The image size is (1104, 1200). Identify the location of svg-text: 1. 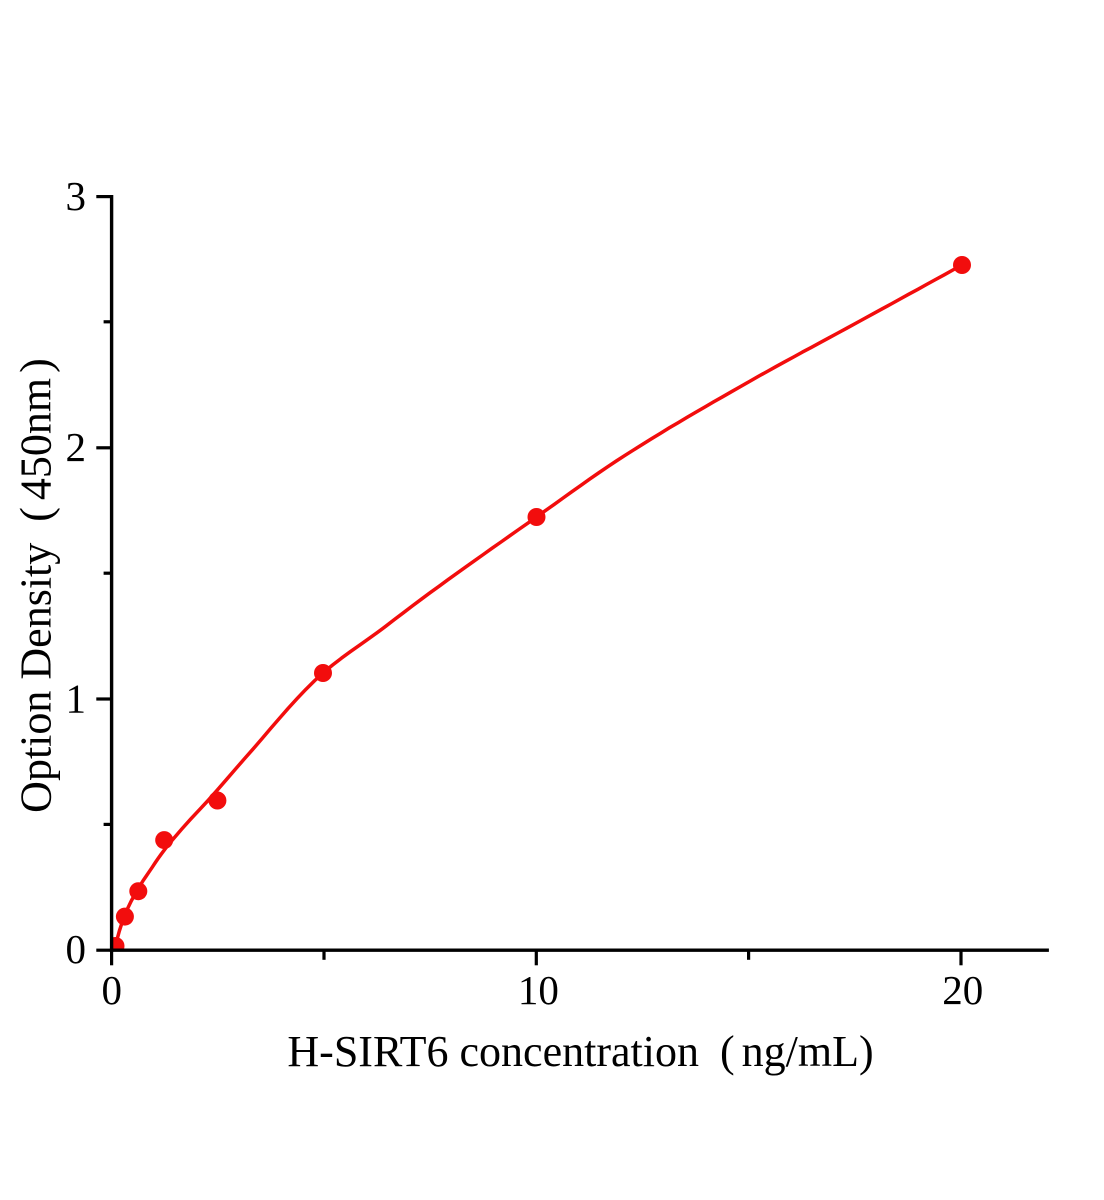
(76, 698).